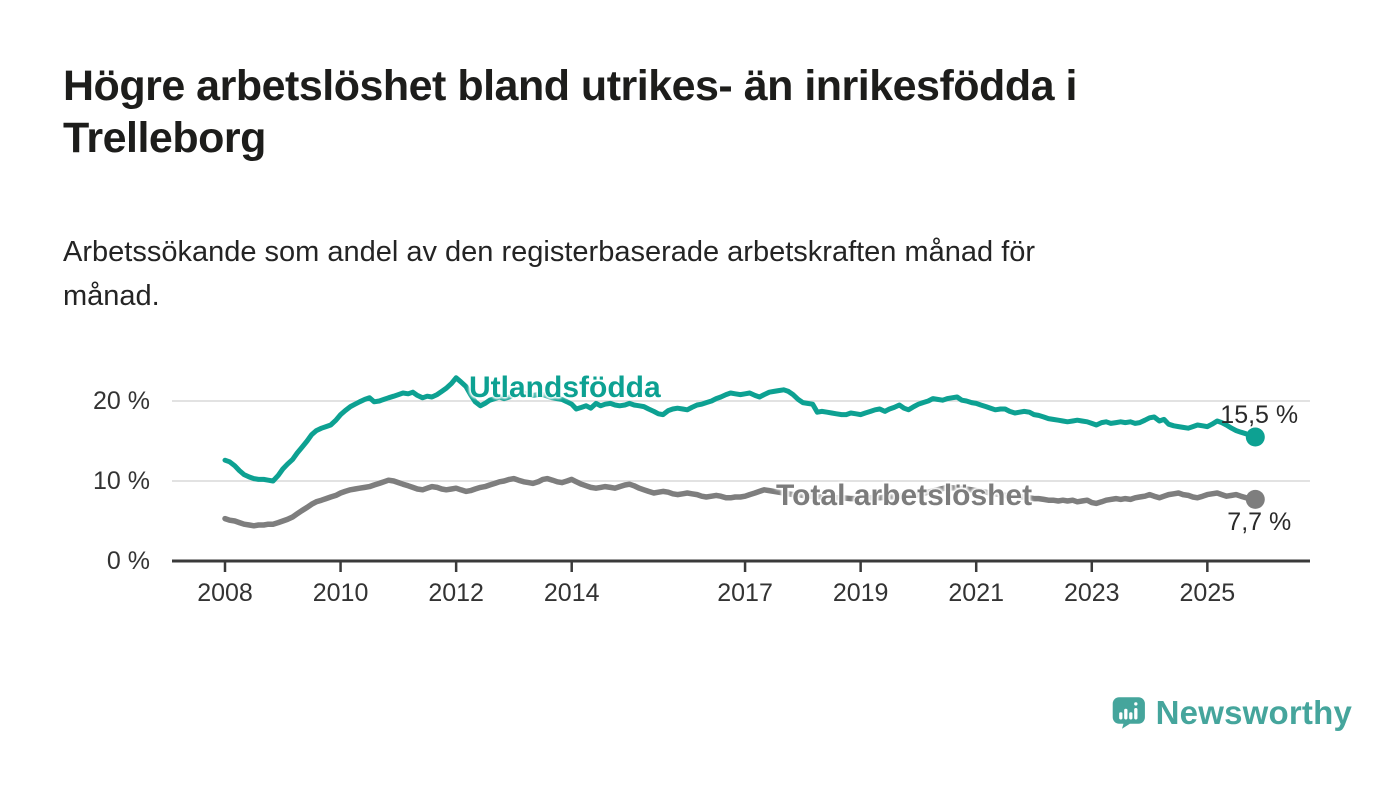 This screenshot has height=794, width=1400. I want to click on x-axis-tick-label: 2010, so click(340, 593).